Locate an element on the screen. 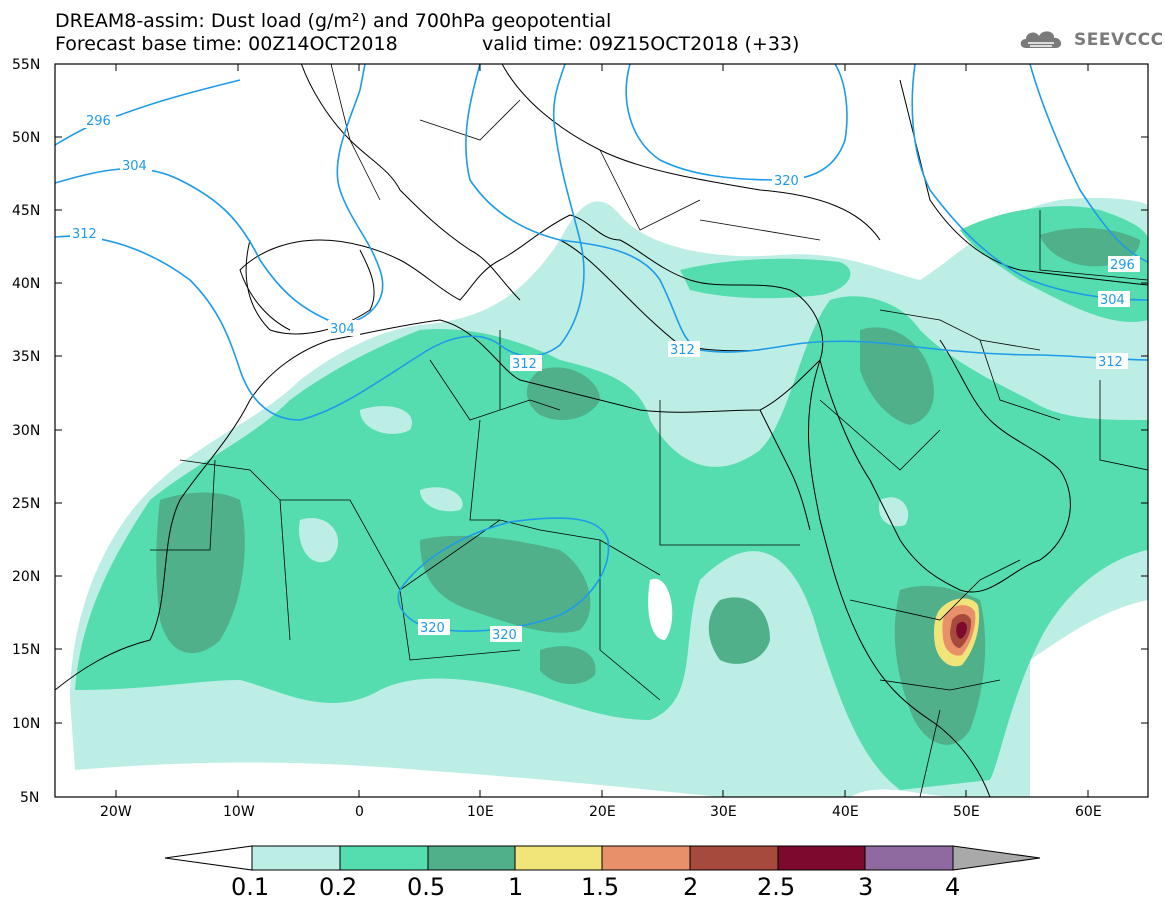 The height and width of the screenshot is (907, 1165). cloud-icon is located at coordinates (1041, 39).